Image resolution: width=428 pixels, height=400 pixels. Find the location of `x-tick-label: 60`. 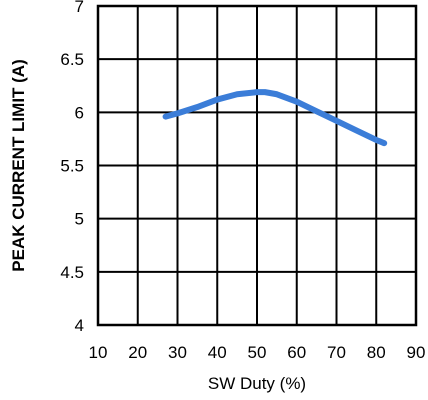

x-tick-label: 60 is located at coordinates (296, 352).